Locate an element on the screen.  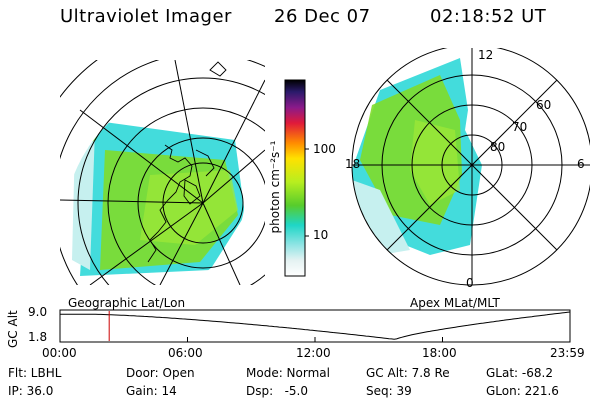
geographic-label: Geographic Lat/Lon is located at coordinates (127, 303).